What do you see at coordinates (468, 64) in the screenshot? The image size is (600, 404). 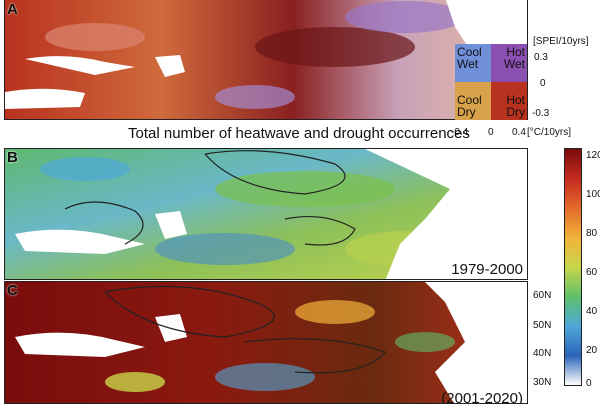 I see `legend-cool-wet-moist: Wet` at bounding box center [468, 64].